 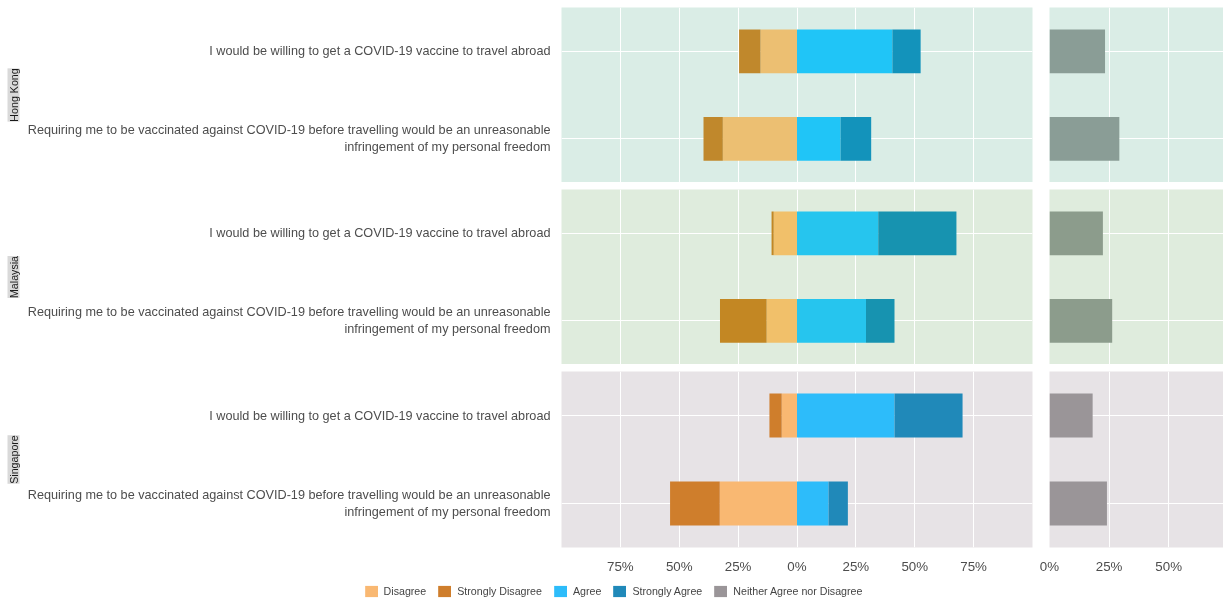 I want to click on legend-label: Strongly Disagree, so click(x=499, y=591).